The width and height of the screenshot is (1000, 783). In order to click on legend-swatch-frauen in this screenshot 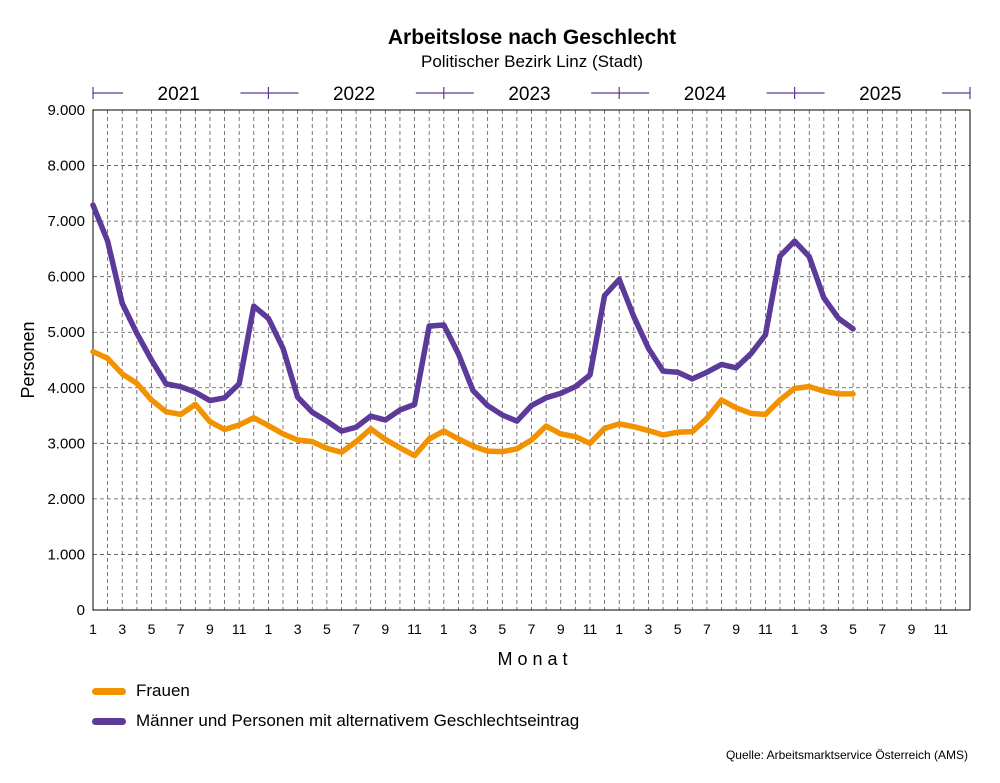, I will do `click(109, 691)`.